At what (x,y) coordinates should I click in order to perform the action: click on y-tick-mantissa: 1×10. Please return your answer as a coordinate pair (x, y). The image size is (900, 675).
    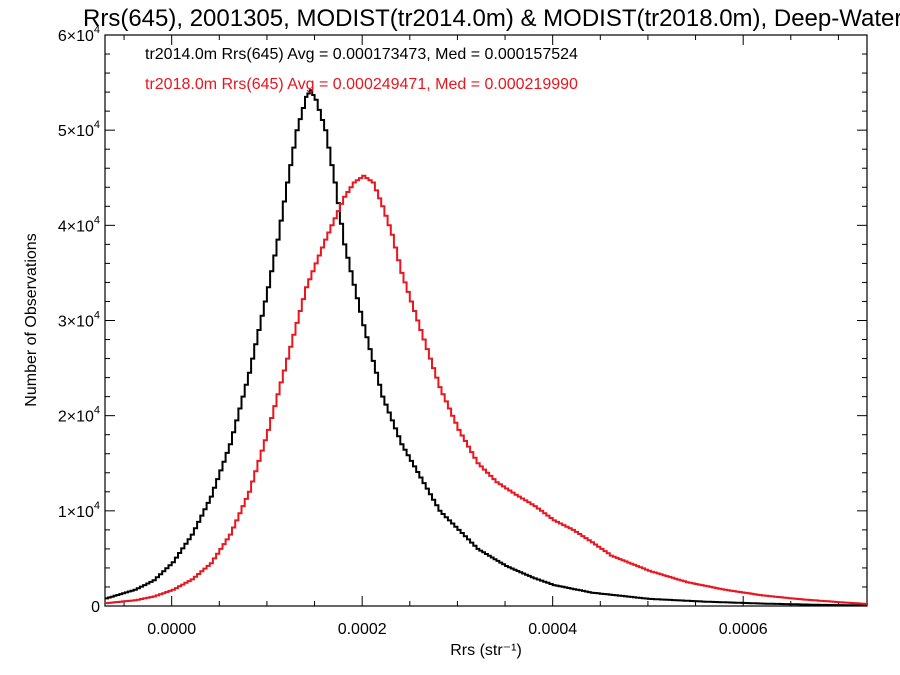
    Looking at the image, I should click on (76, 512).